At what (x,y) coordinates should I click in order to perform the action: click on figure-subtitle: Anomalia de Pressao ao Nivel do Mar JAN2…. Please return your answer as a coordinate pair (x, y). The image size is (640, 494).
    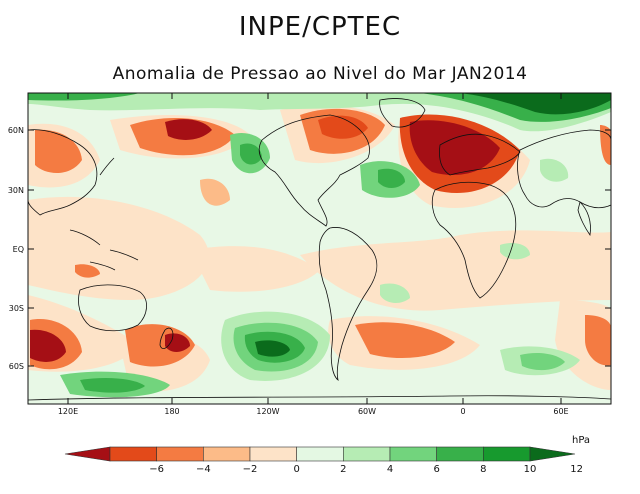
    Looking at the image, I should click on (320, 74).